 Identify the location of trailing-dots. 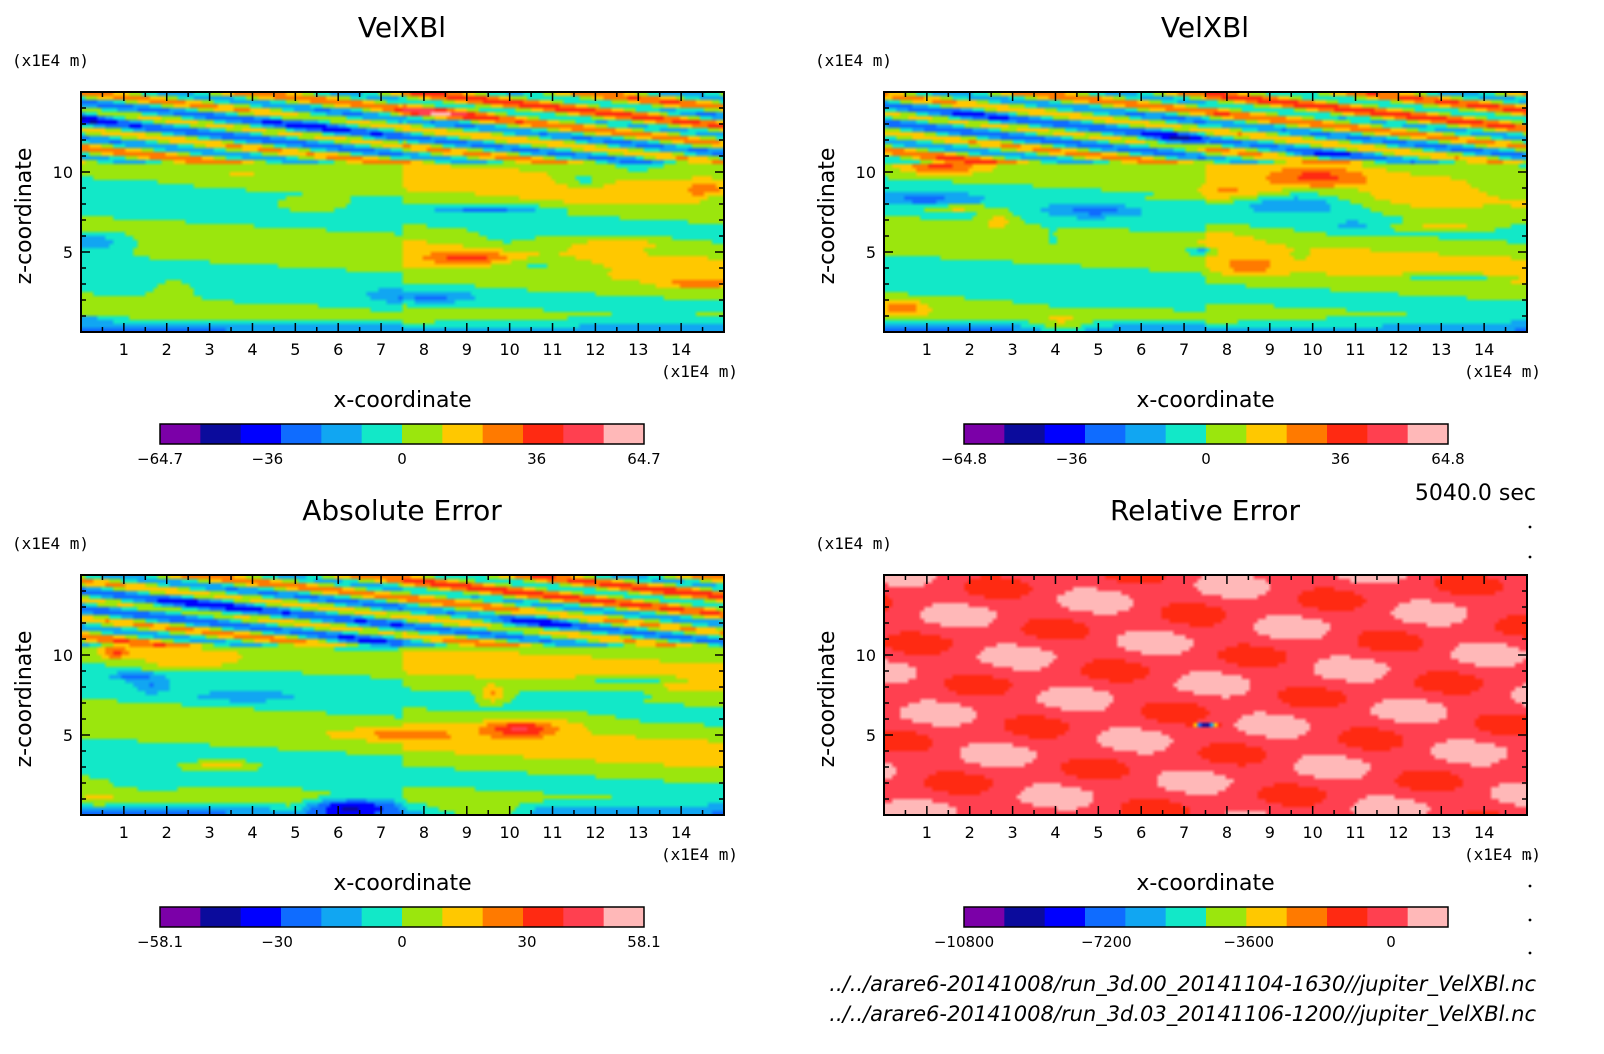
(1530, 740).